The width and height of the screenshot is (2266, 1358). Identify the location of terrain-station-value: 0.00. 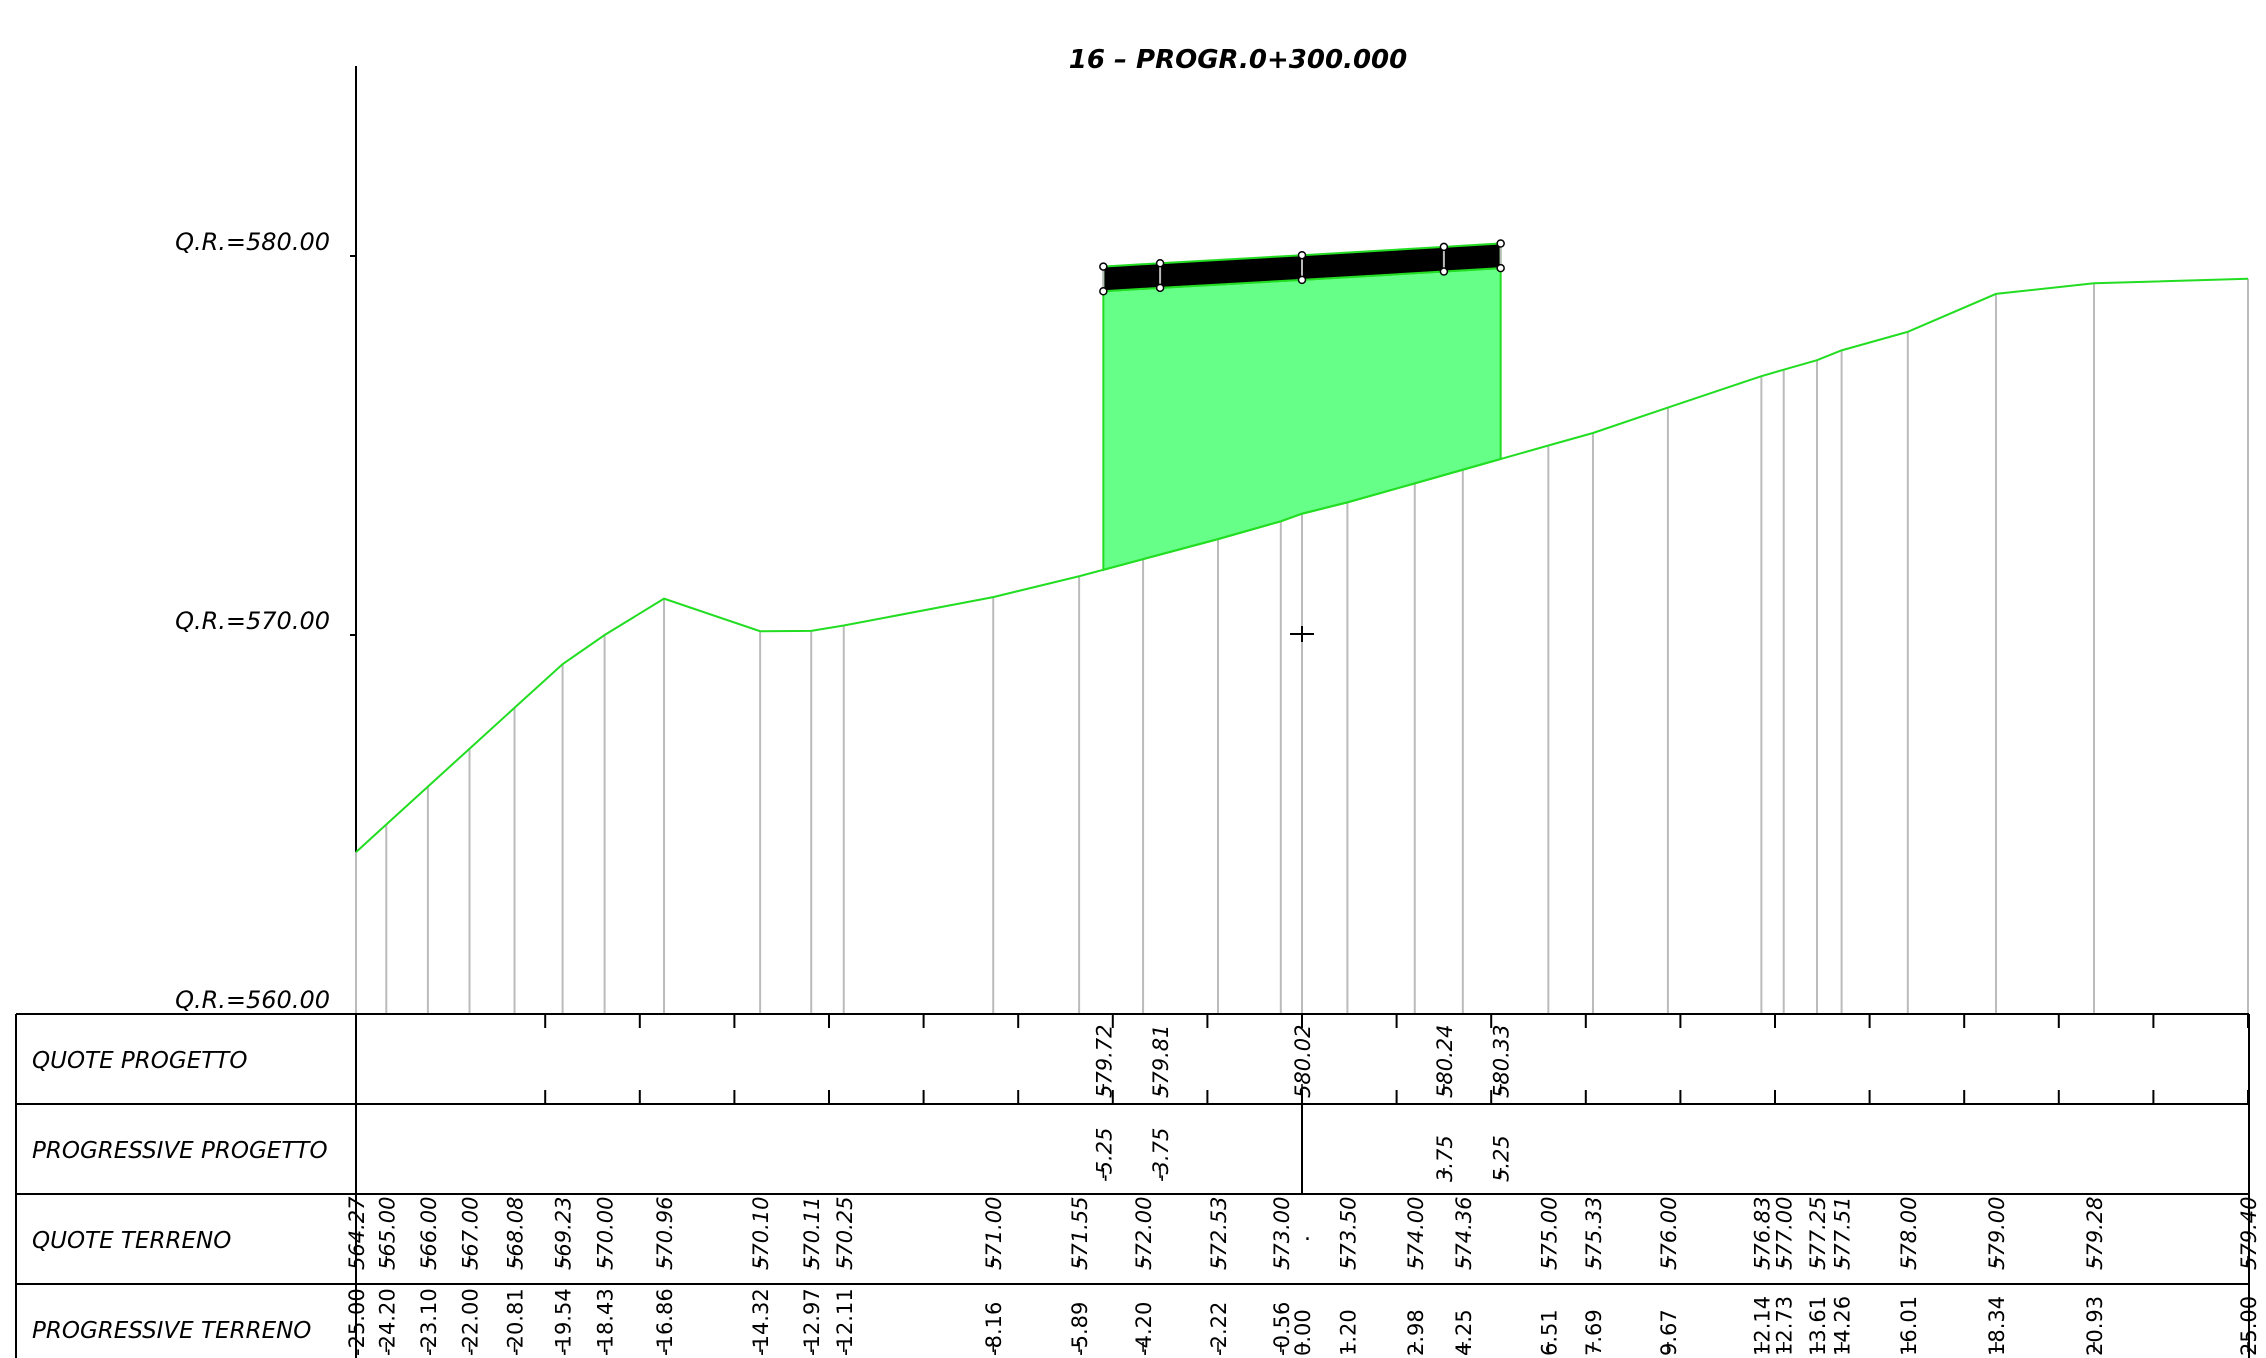
(1303, 1332).